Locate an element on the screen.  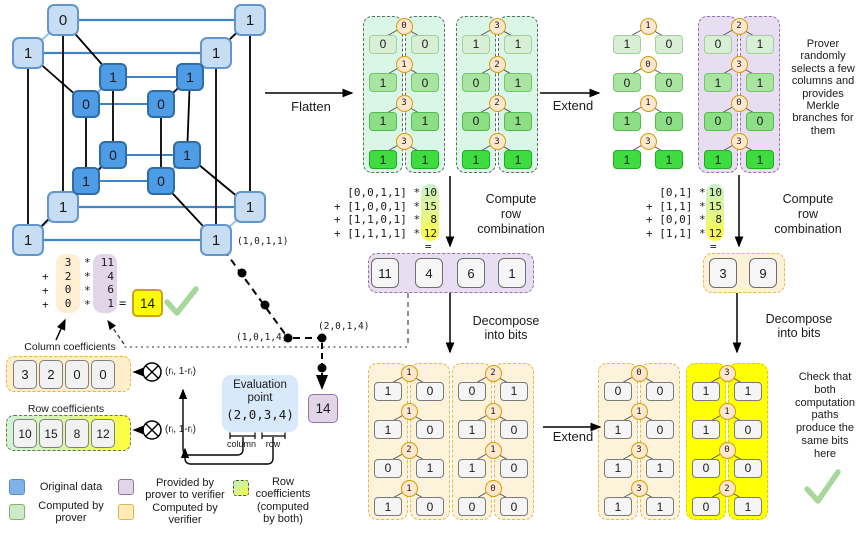
result-cell: 1 is located at coordinates (512, 273).